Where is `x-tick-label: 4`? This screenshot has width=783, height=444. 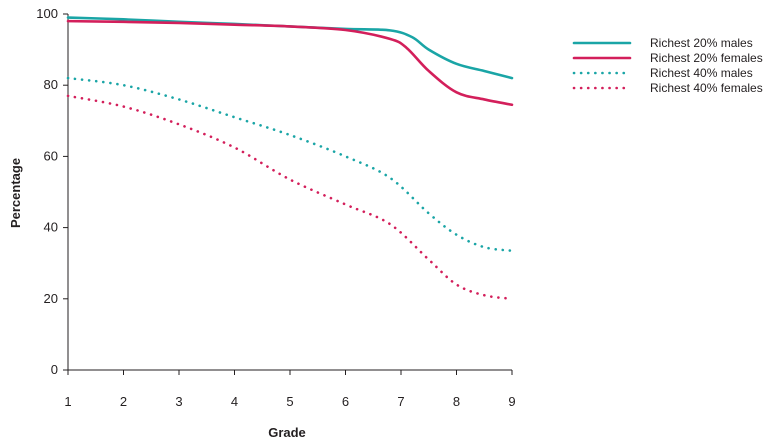
x-tick-label: 4 is located at coordinates (234, 401).